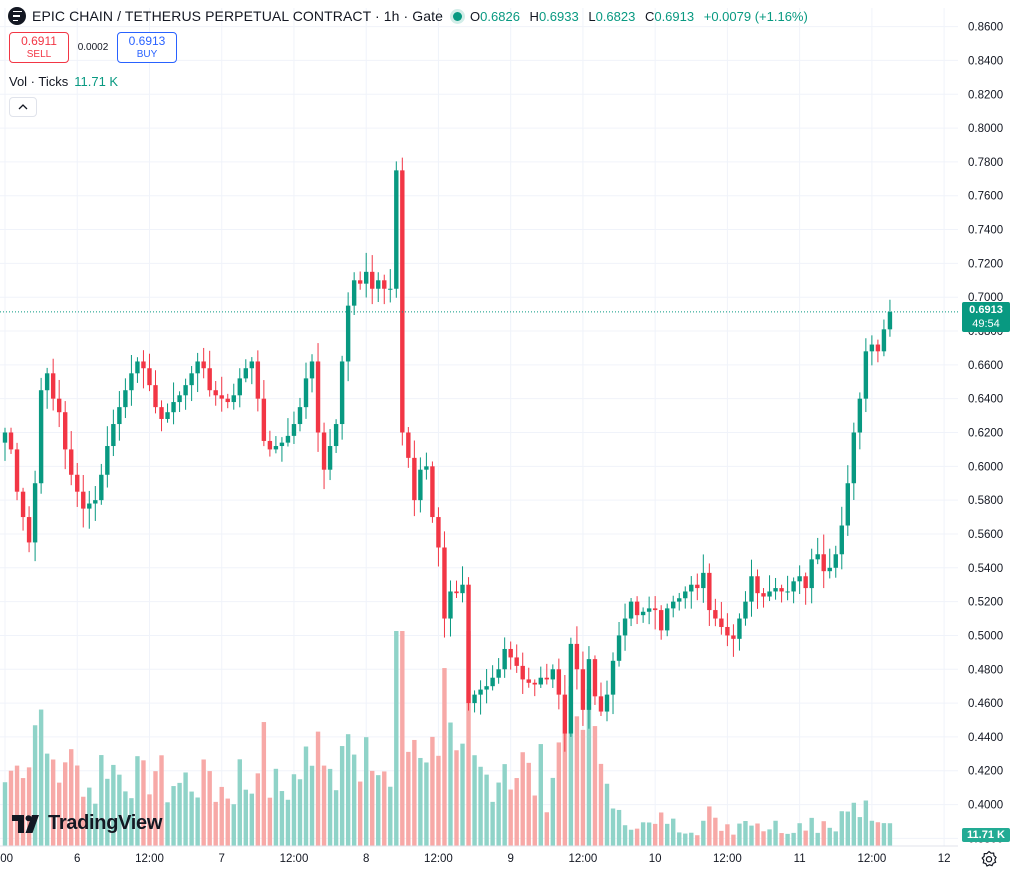 The image size is (1018, 872). Describe the element at coordinates (985, 603) in the screenshot. I see `price-tick-label: 0.5200` at that location.